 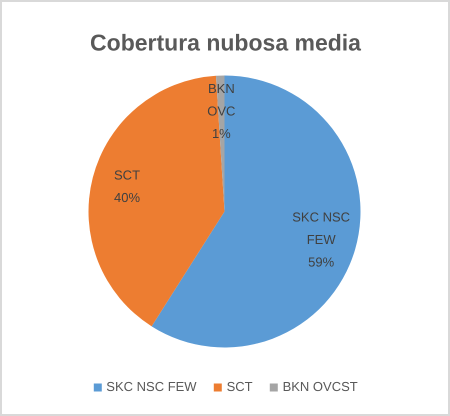 What do you see at coordinates (320, 386) in the screenshot?
I see `legend-label: BKN OVCST` at bounding box center [320, 386].